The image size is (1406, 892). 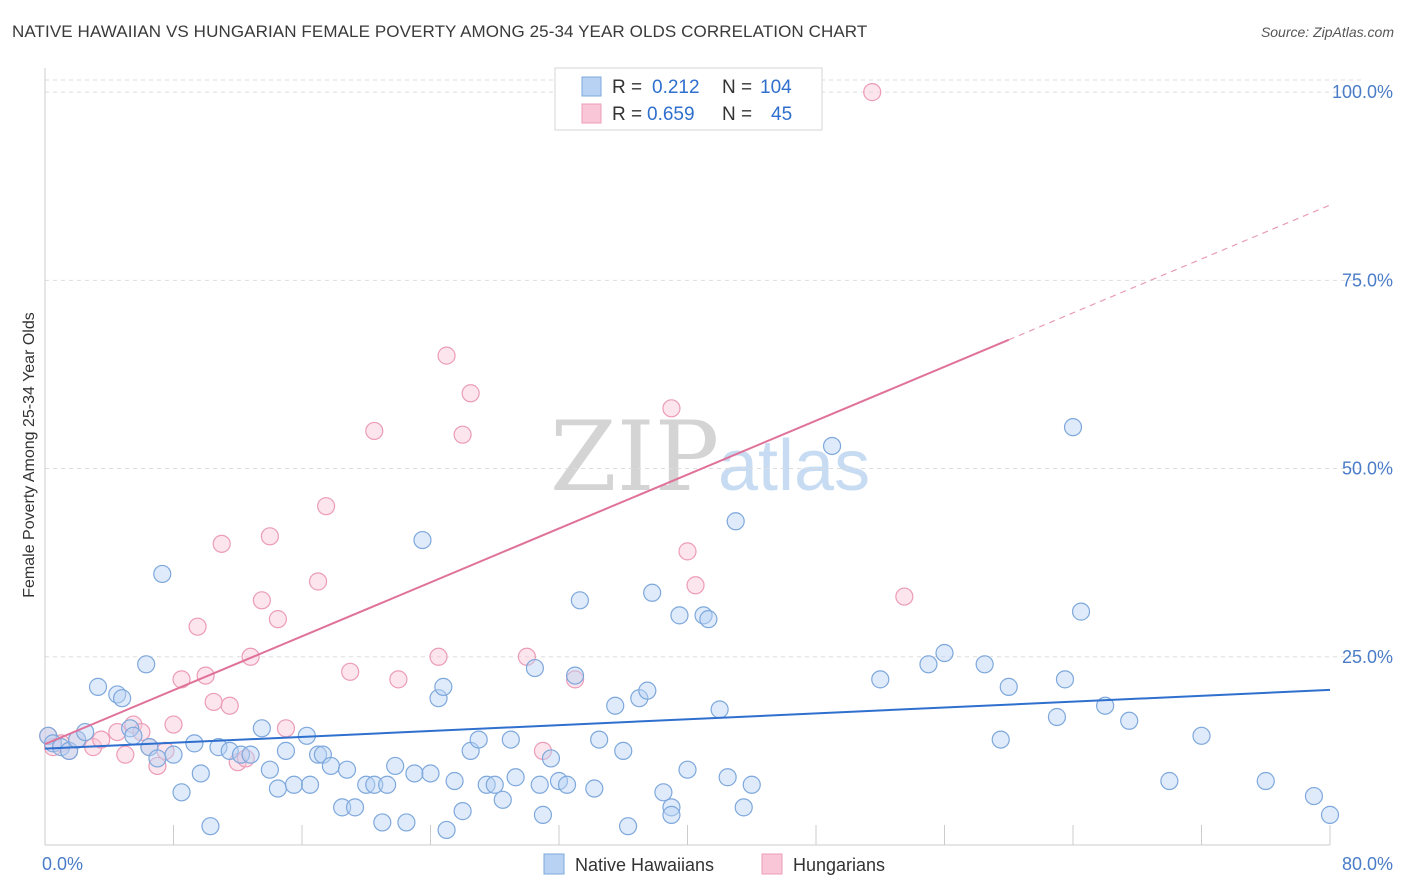 I want to click on stats-legend-blue-r-value: 0.212, so click(x=676, y=87).